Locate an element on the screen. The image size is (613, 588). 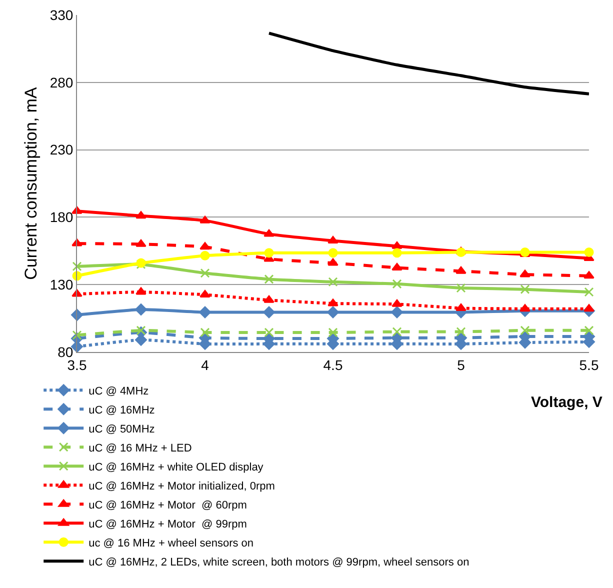
legend-label: uC @ 4MHz is located at coordinates (118, 391).